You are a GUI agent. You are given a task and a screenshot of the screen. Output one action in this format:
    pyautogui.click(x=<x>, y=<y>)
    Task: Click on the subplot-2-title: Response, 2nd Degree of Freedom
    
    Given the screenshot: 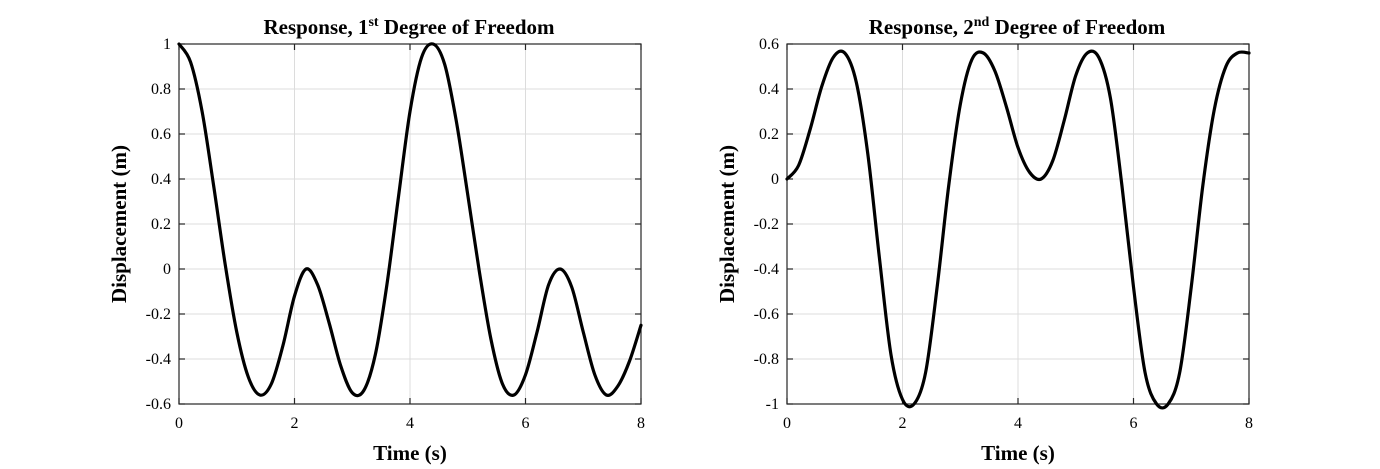 What is the action you would take?
    pyautogui.click(x=1017, y=27)
    